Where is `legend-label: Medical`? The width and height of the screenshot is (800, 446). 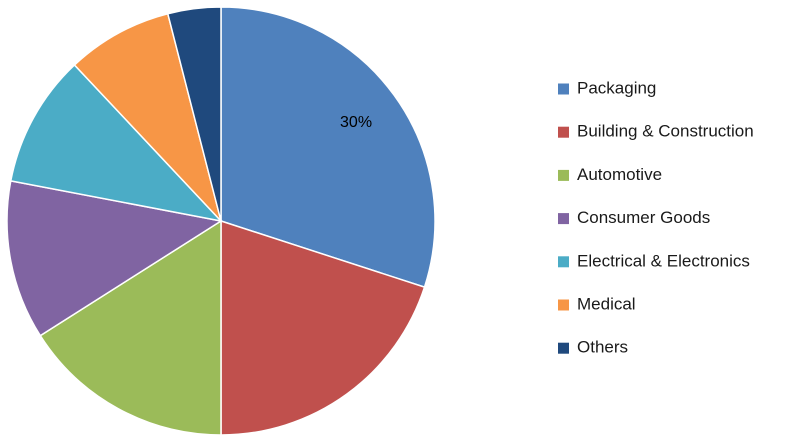
legend-label: Medical is located at coordinates (606, 303).